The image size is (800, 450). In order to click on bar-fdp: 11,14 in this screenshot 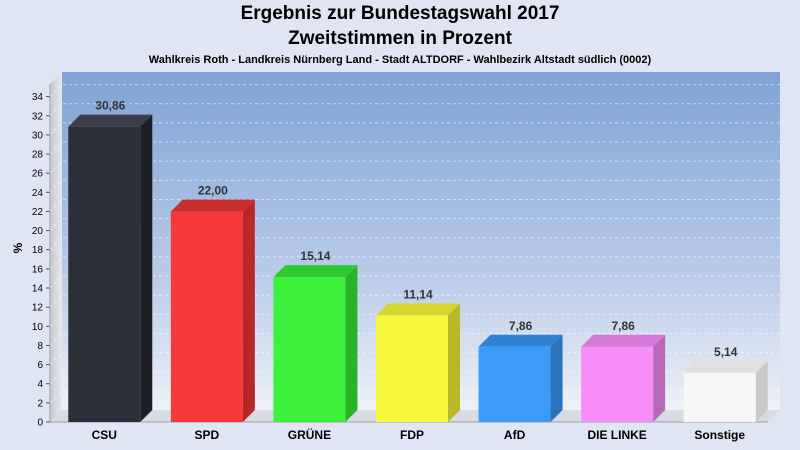, I will do `click(418, 354)`.